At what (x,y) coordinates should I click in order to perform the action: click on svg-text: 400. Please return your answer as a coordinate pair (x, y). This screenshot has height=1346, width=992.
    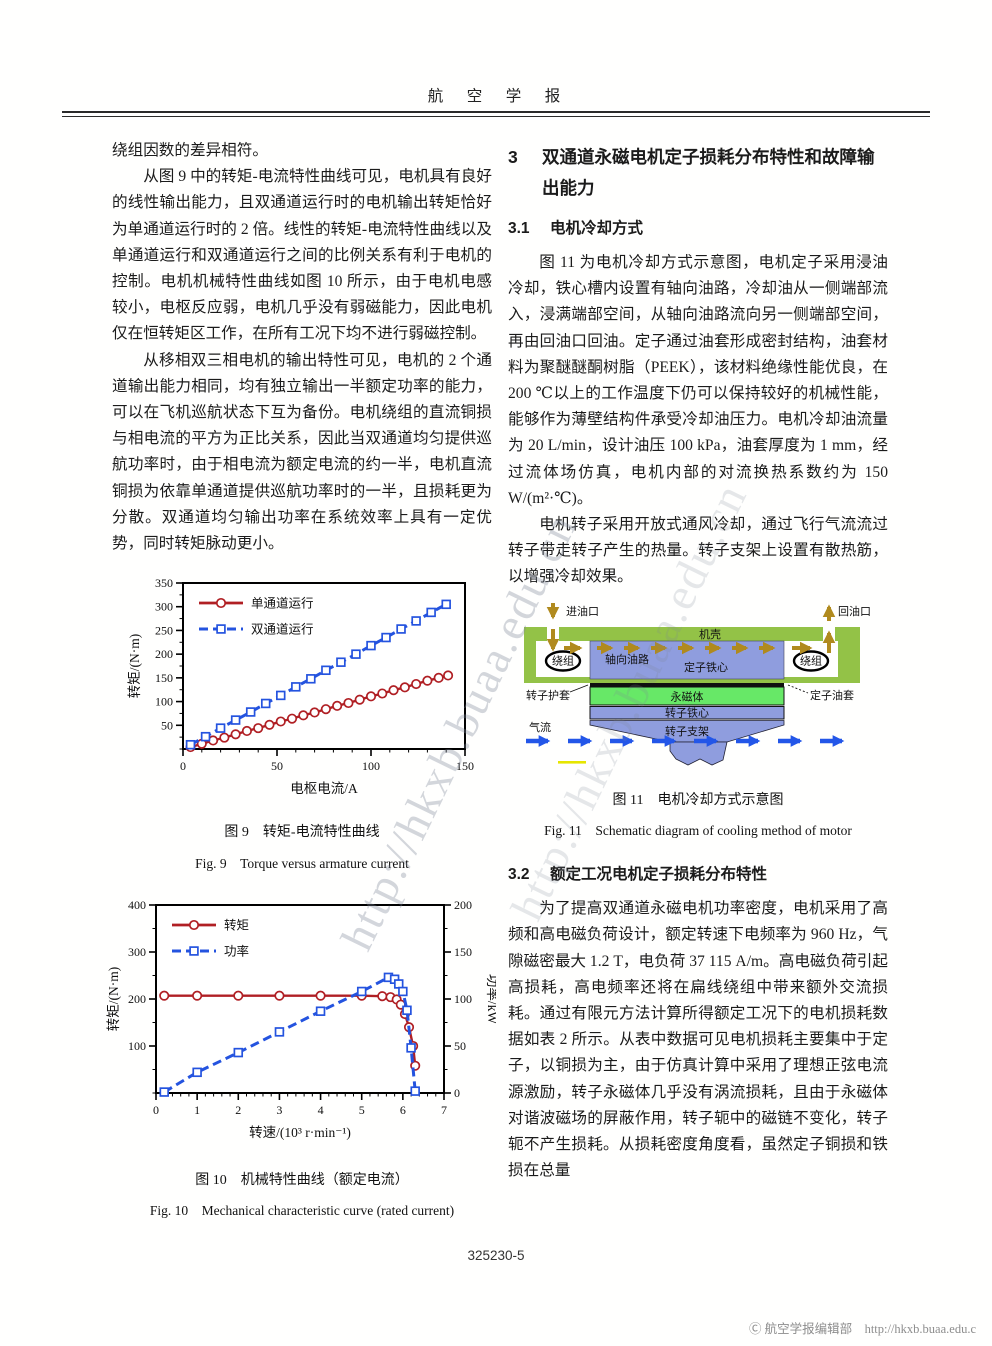
    Looking at the image, I should click on (137, 905).